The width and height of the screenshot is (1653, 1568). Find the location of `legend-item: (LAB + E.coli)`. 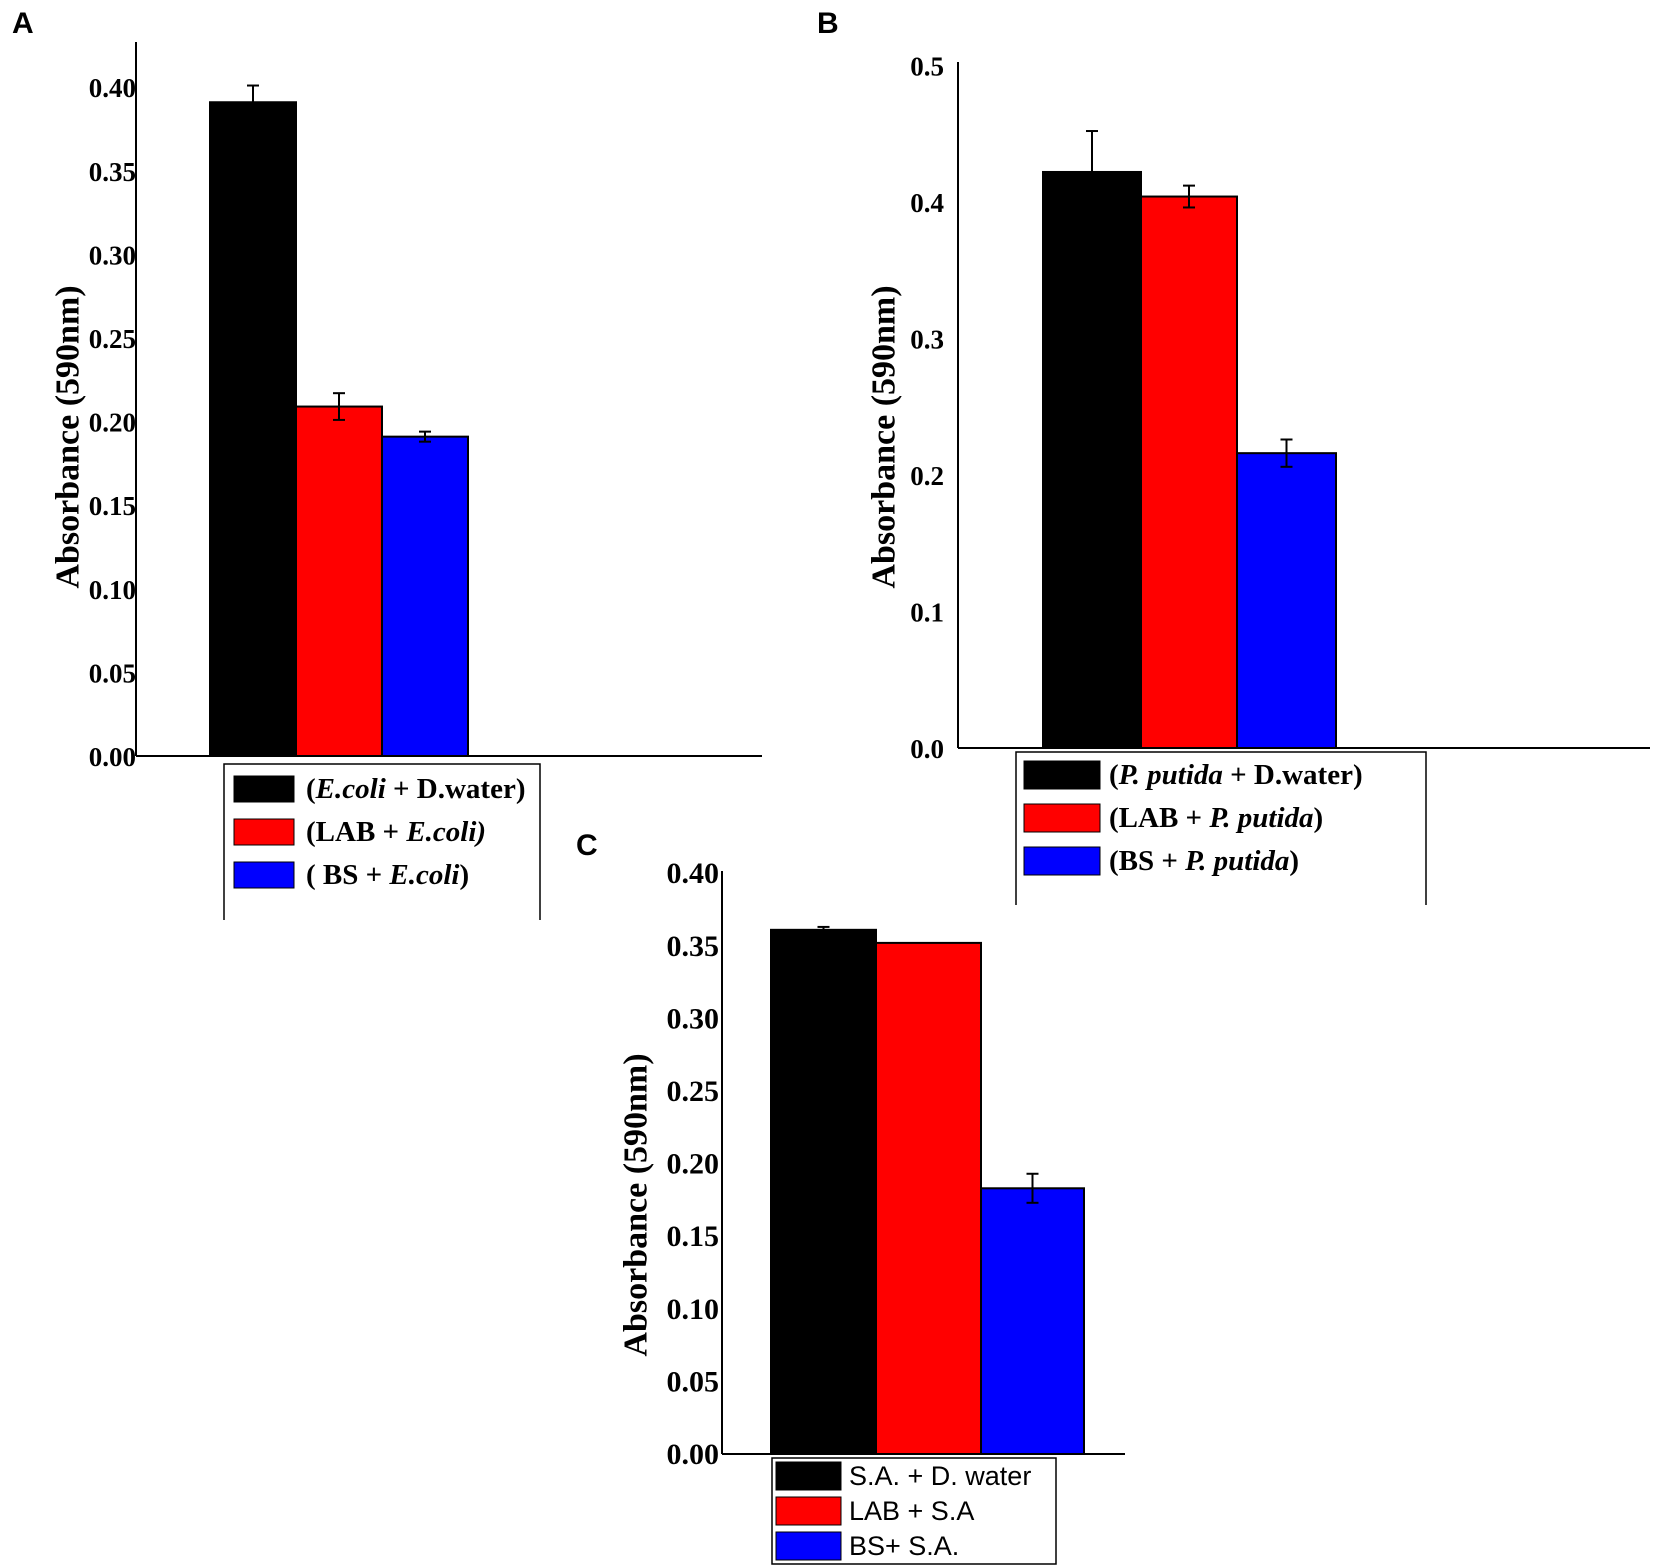

legend-item: (LAB + E.coli) is located at coordinates (359, 832).